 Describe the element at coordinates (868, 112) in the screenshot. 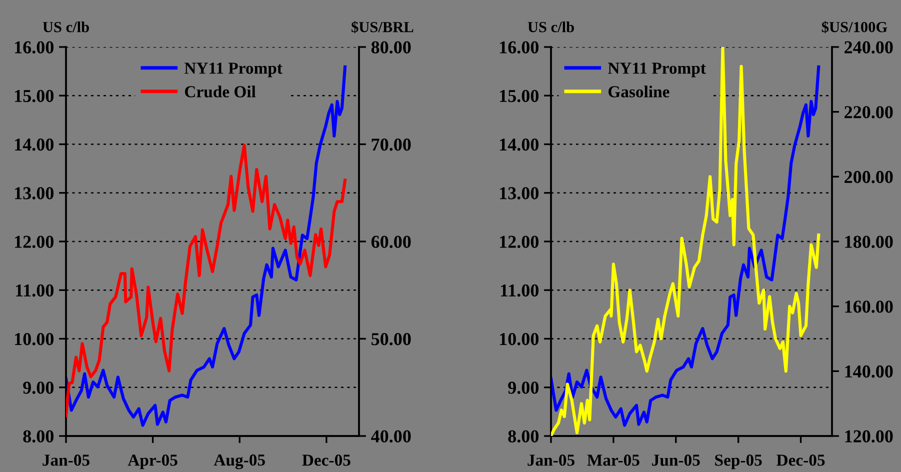

I see `y2-tick-label: 220.00` at that location.